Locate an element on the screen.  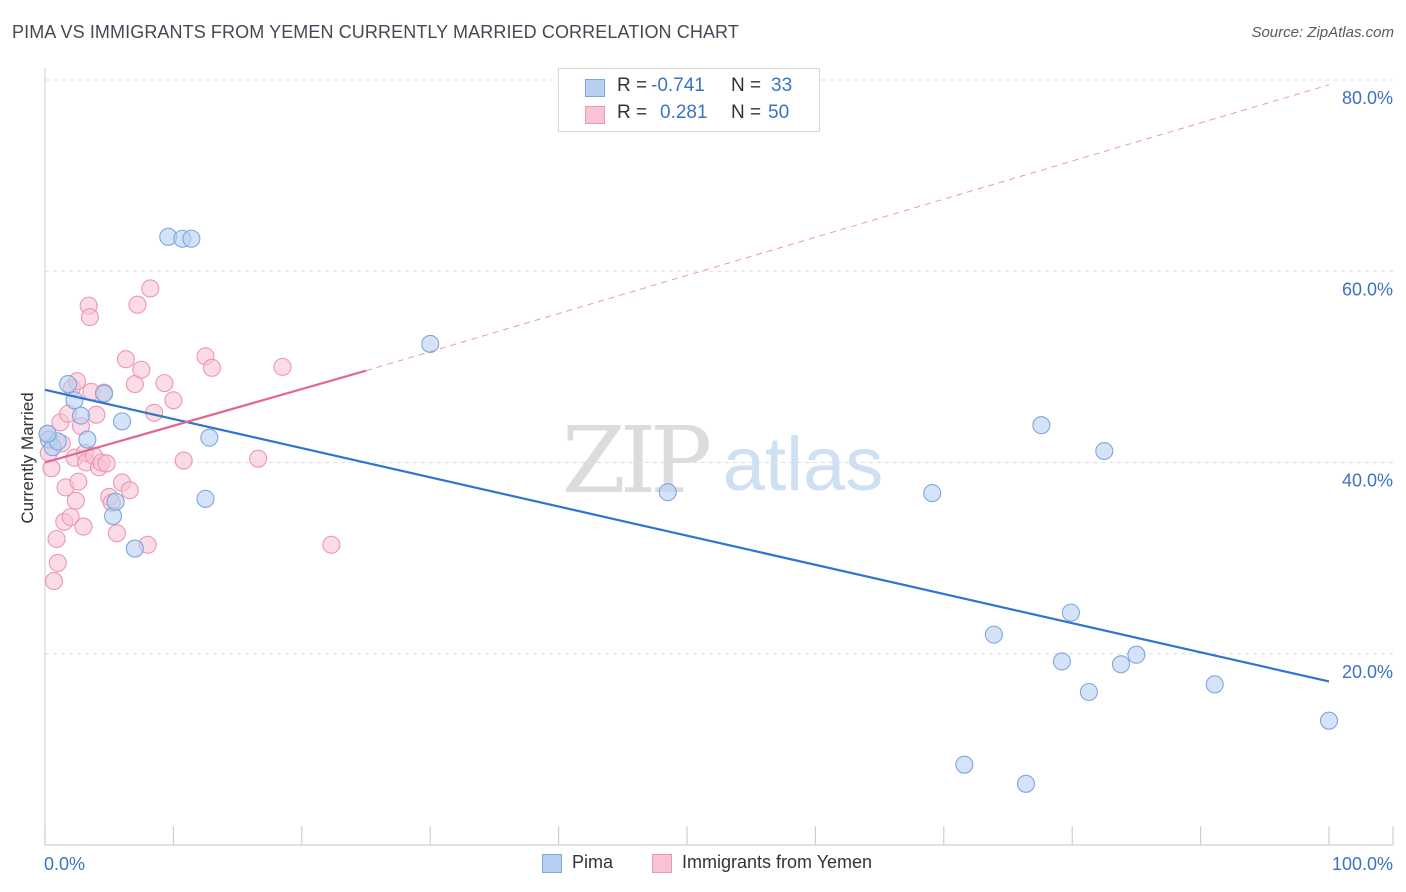
stats-box: R = -0.741 N = 33 R = 0.281 N = 50 is located at coordinates (689, 100).